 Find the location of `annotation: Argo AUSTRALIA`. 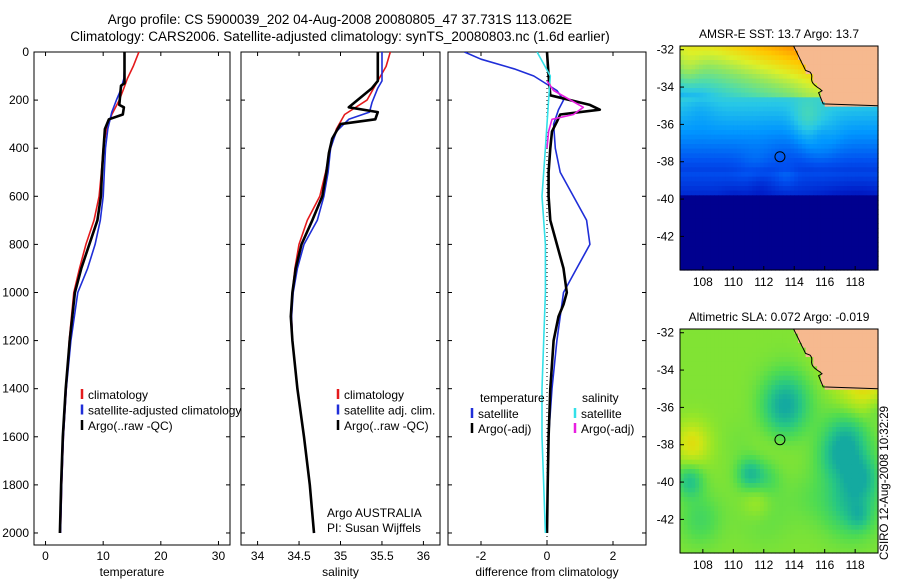

annotation: Argo AUSTRALIA is located at coordinates (374, 513).